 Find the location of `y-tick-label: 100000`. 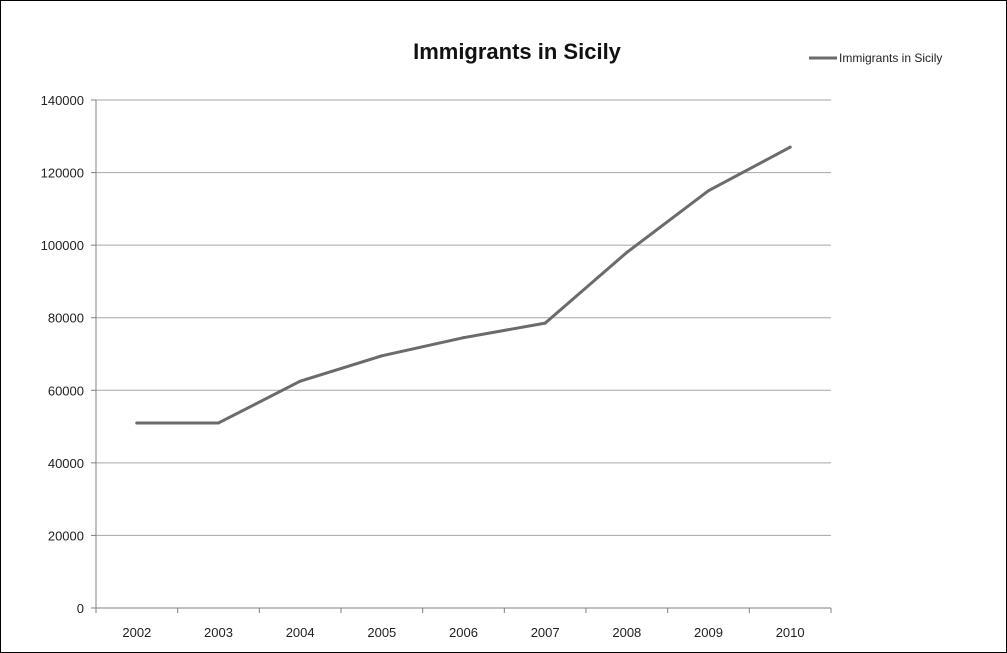

y-tick-label: 100000 is located at coordinates (62, 245).